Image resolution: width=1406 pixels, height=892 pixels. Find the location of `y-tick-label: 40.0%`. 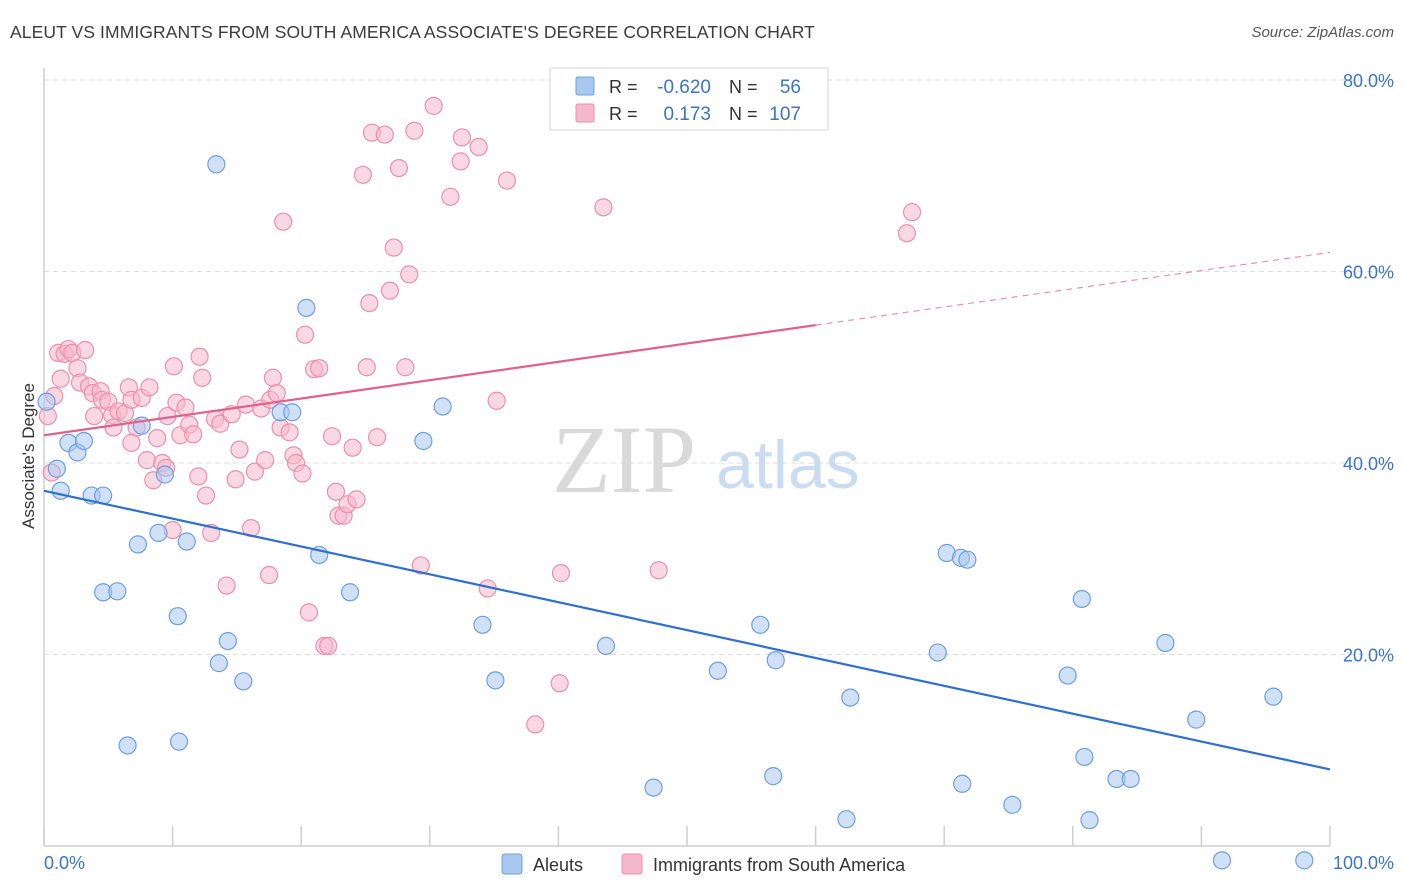

y-tick-label: 40.0% is located at coordinates (1368, 464).